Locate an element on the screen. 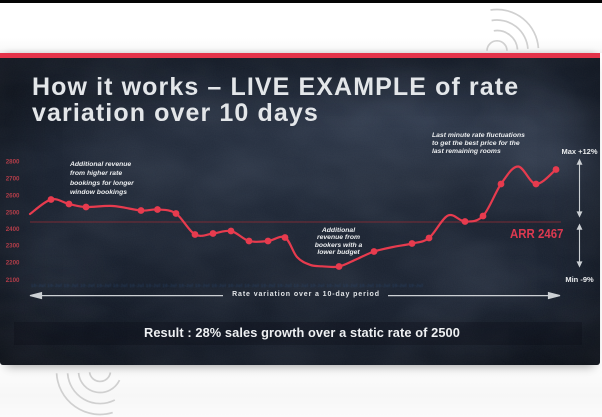  svg-text: 2800 is located at coordinates (13, 162).